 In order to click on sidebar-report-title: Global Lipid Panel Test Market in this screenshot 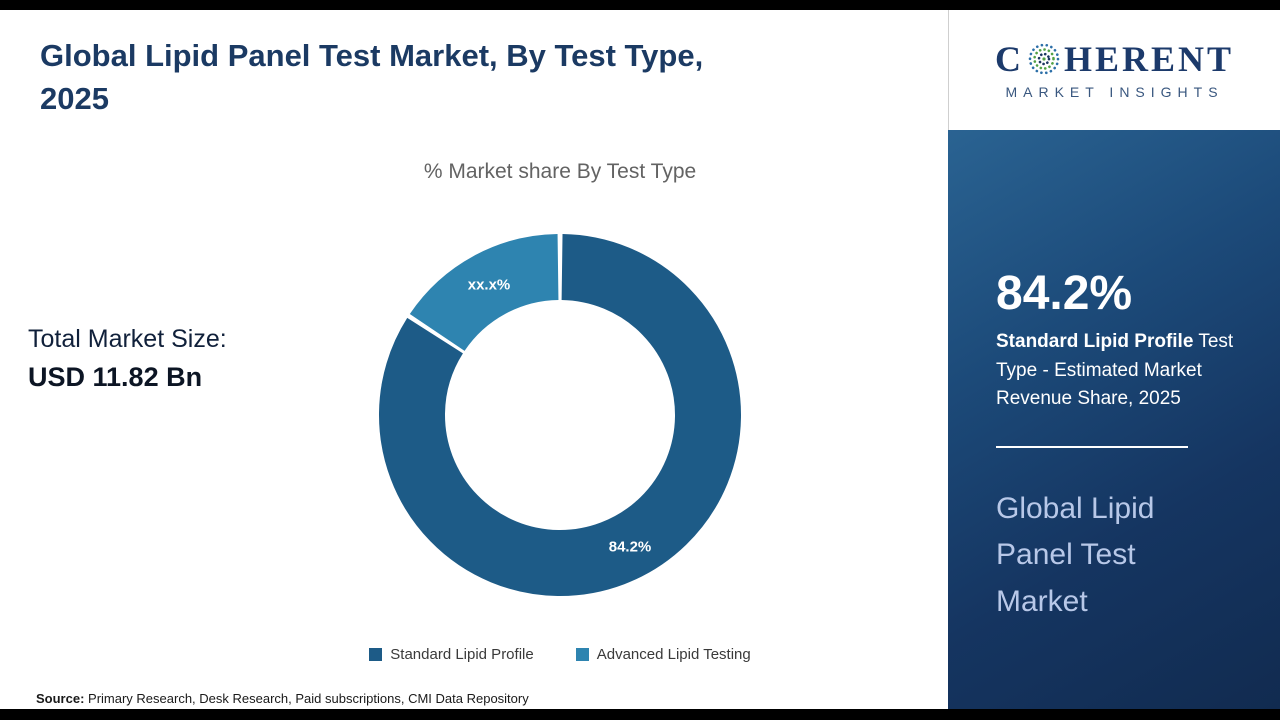, I will do `click(1075, 554)`.